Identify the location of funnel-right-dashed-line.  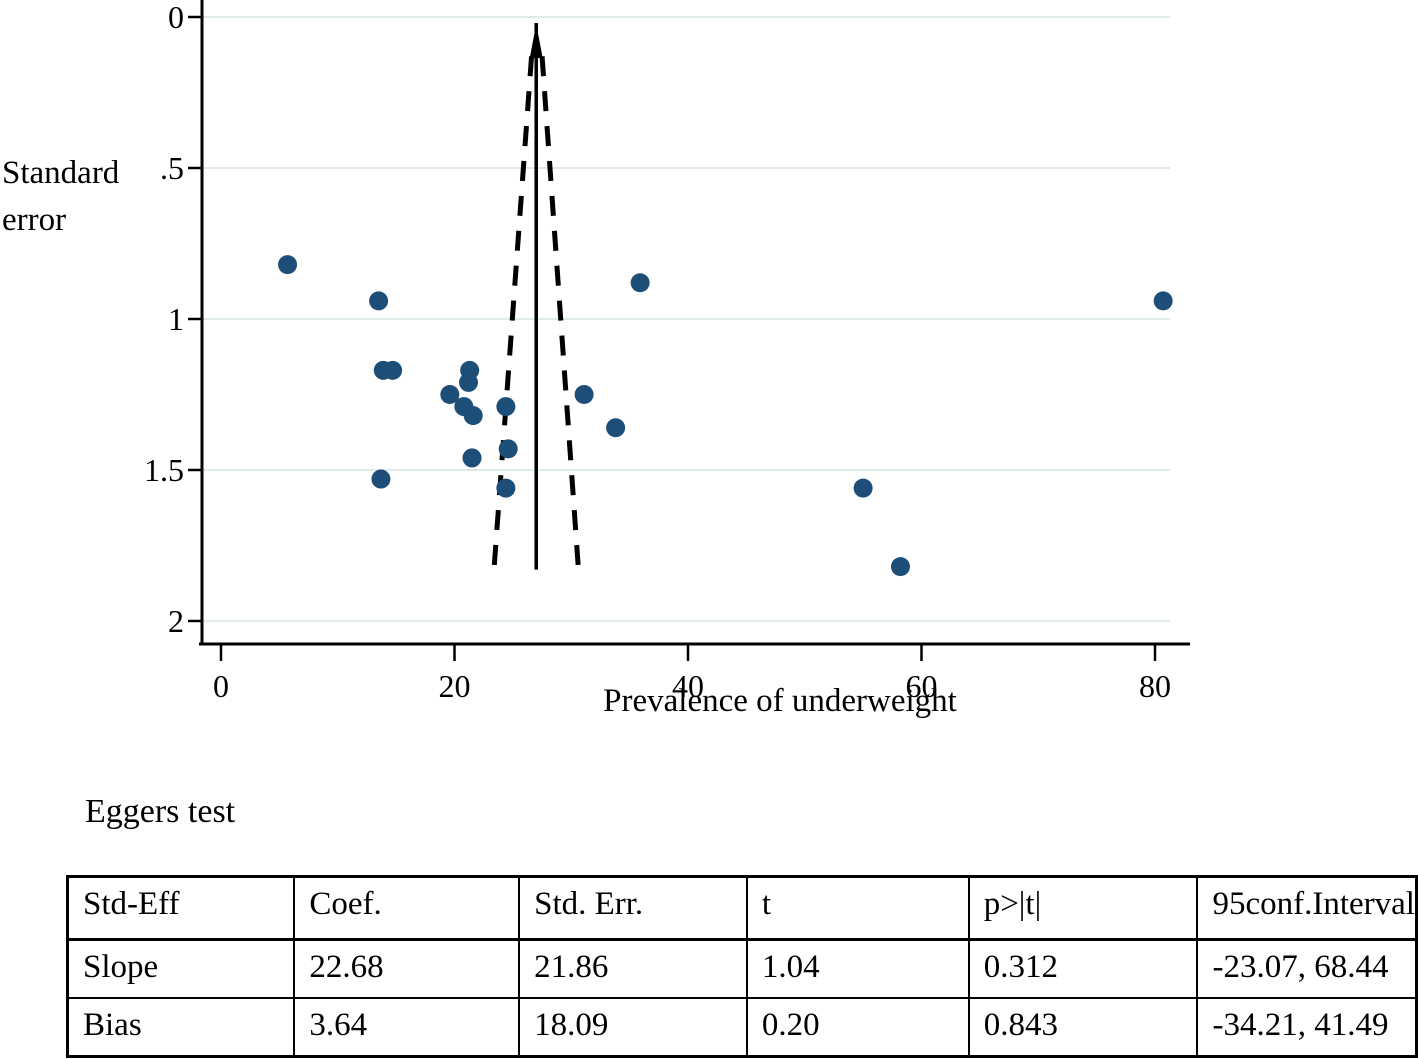
(560, 311).